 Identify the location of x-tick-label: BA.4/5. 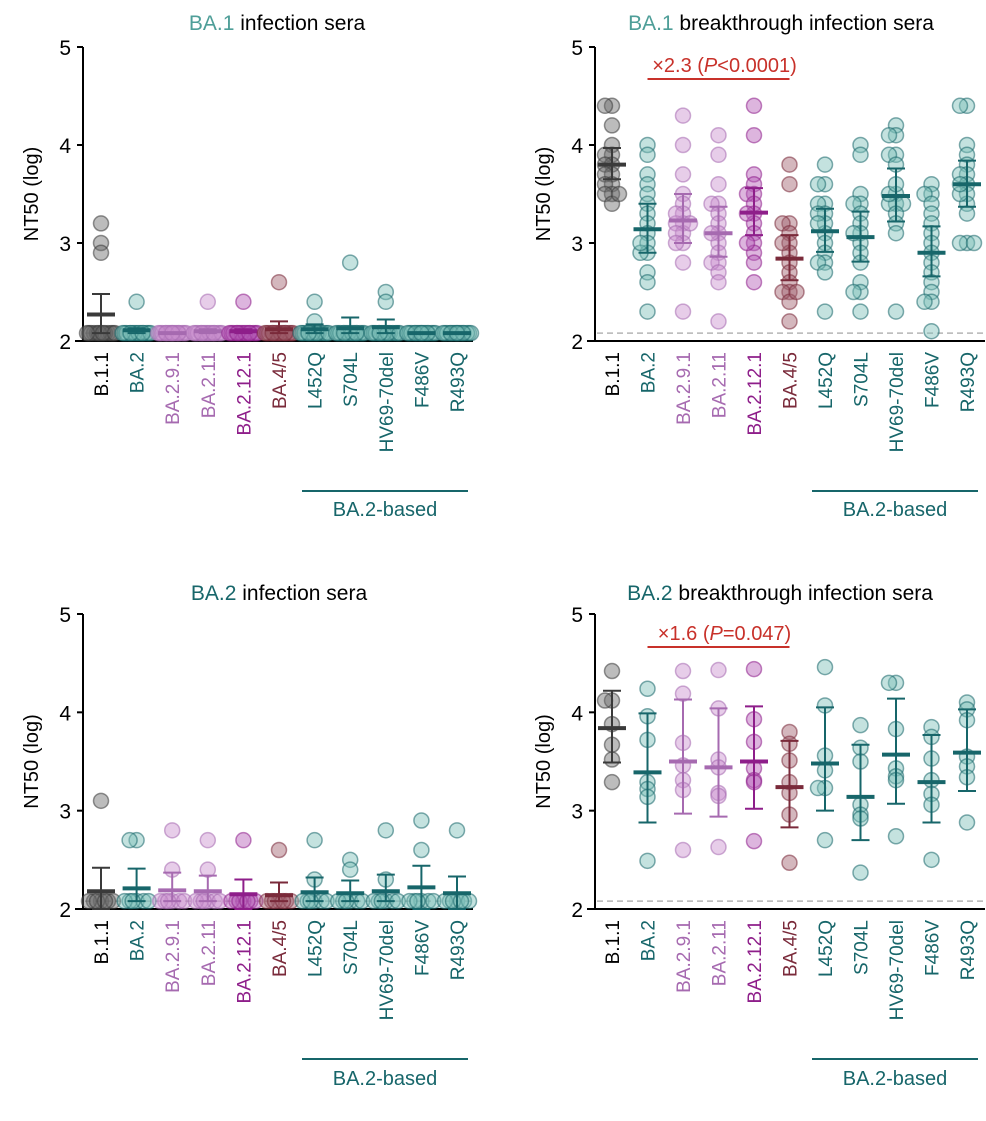
(280, 380).